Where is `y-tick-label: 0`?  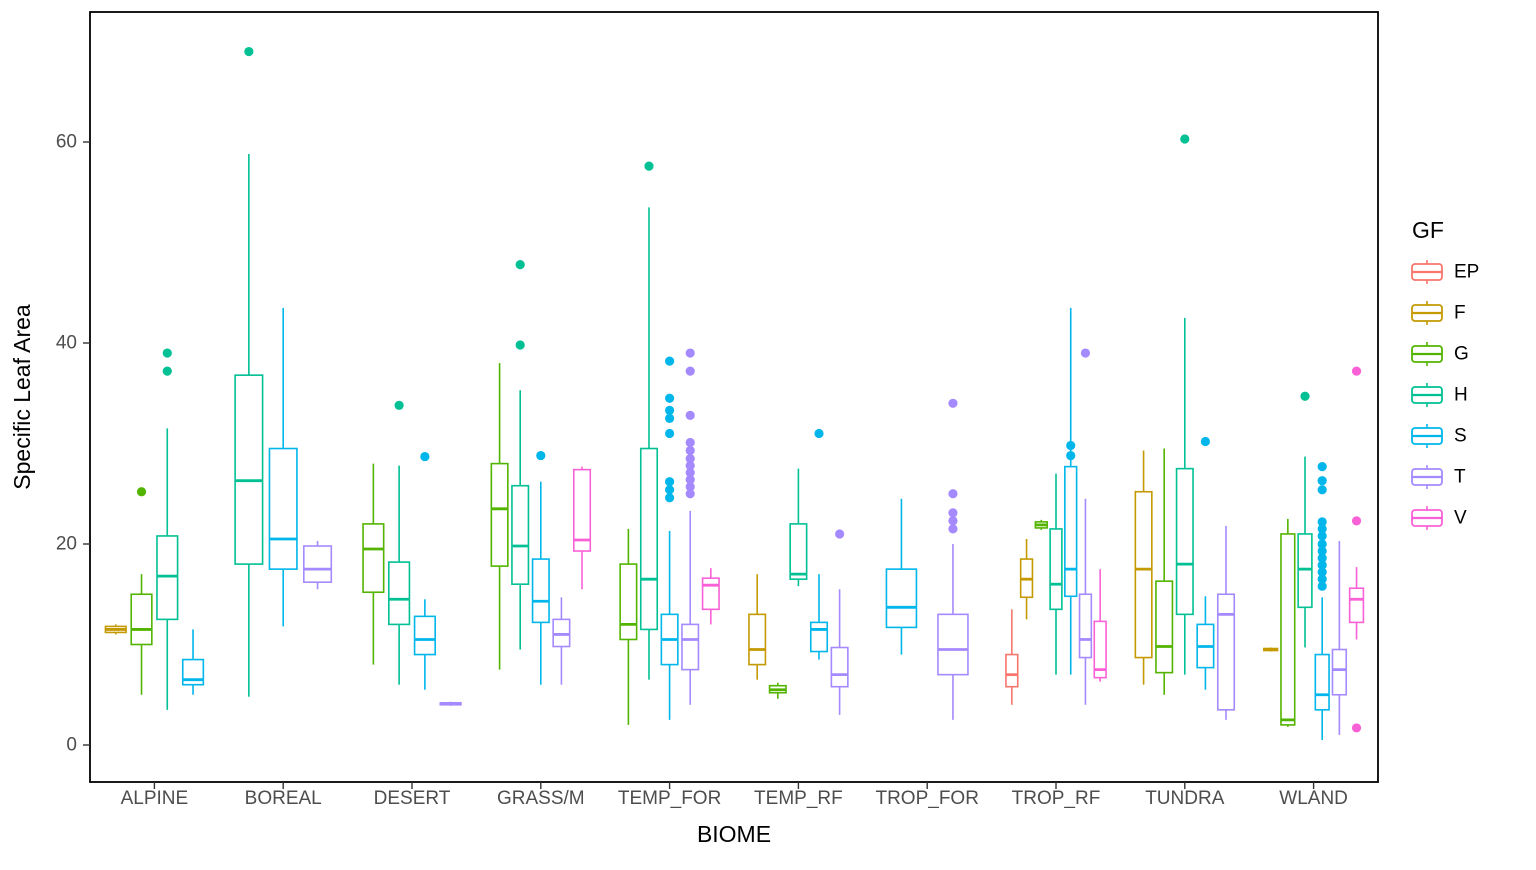
y-tick-label: 0 is located at coordinates (71, 745).